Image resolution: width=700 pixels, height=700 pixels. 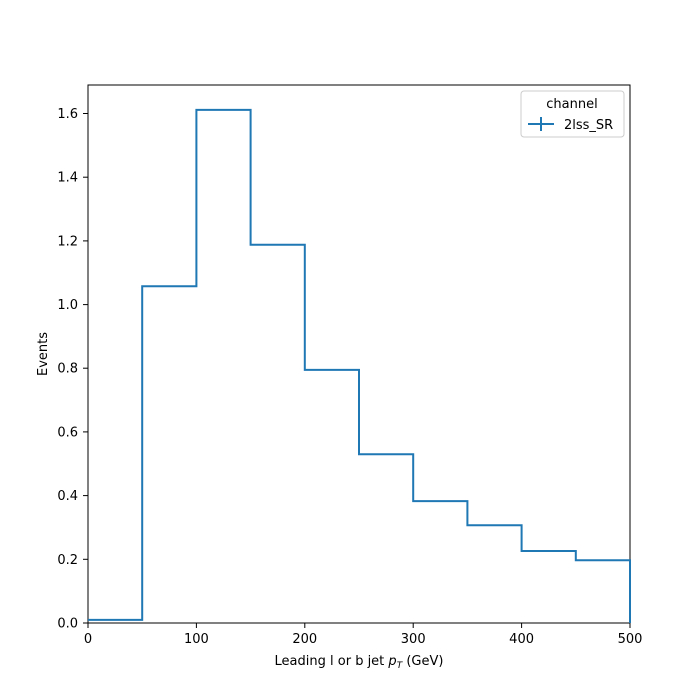 I want to click on y-axis: 0.0 0.2 0.4 0.6 0.8 1.0 1.2 1.4 1.6, so click(x=72, y=369).